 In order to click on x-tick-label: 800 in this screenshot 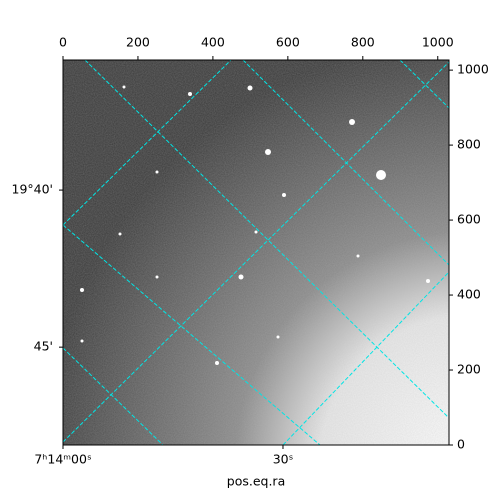, I will do `click(363, 42)`.